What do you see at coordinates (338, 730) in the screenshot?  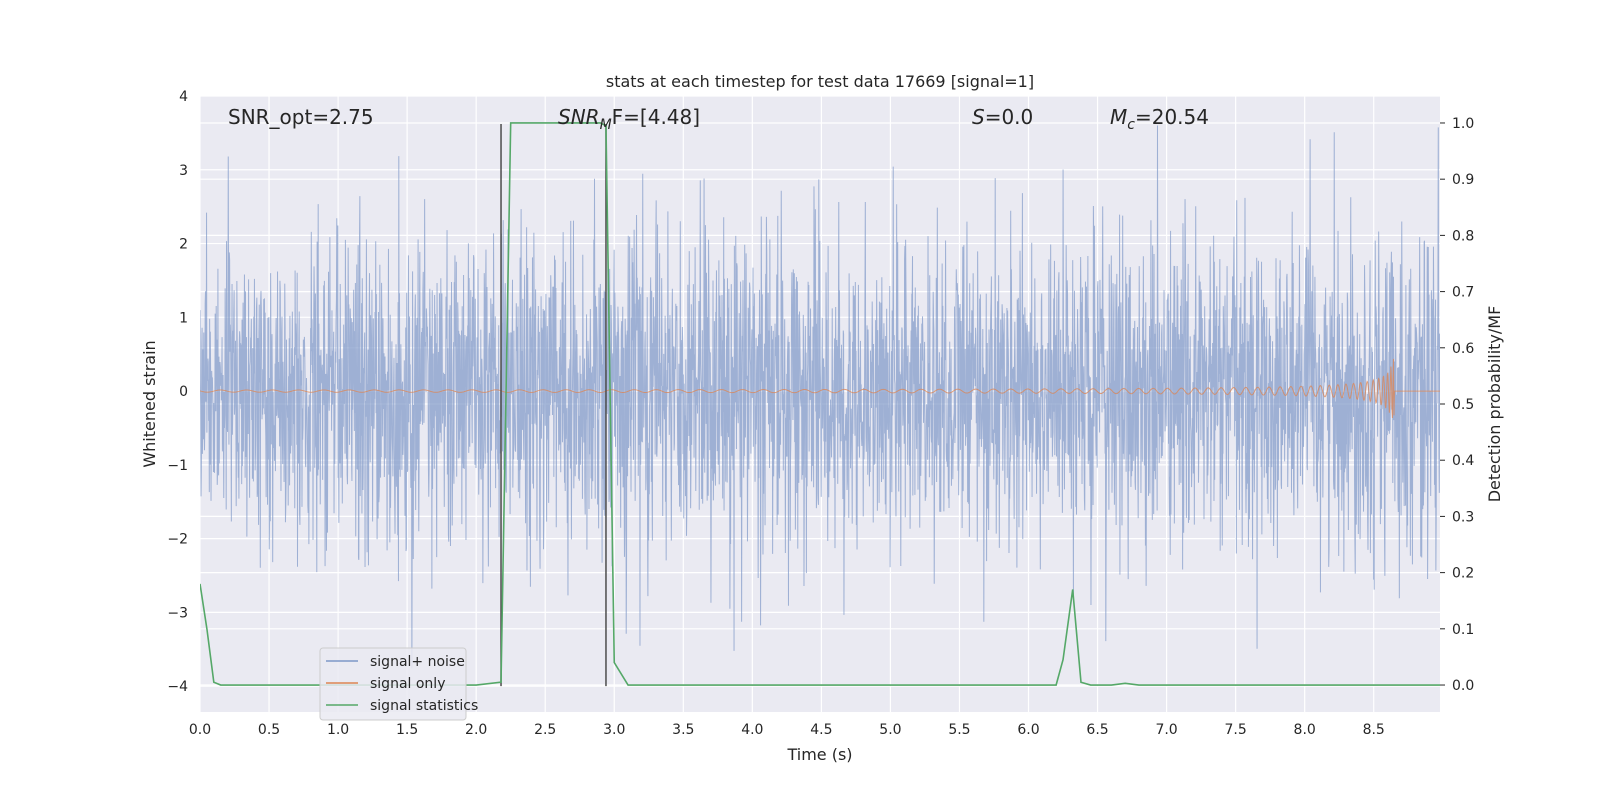 I see `x-tick-label: 1.0` at bounding box center [338, 730].